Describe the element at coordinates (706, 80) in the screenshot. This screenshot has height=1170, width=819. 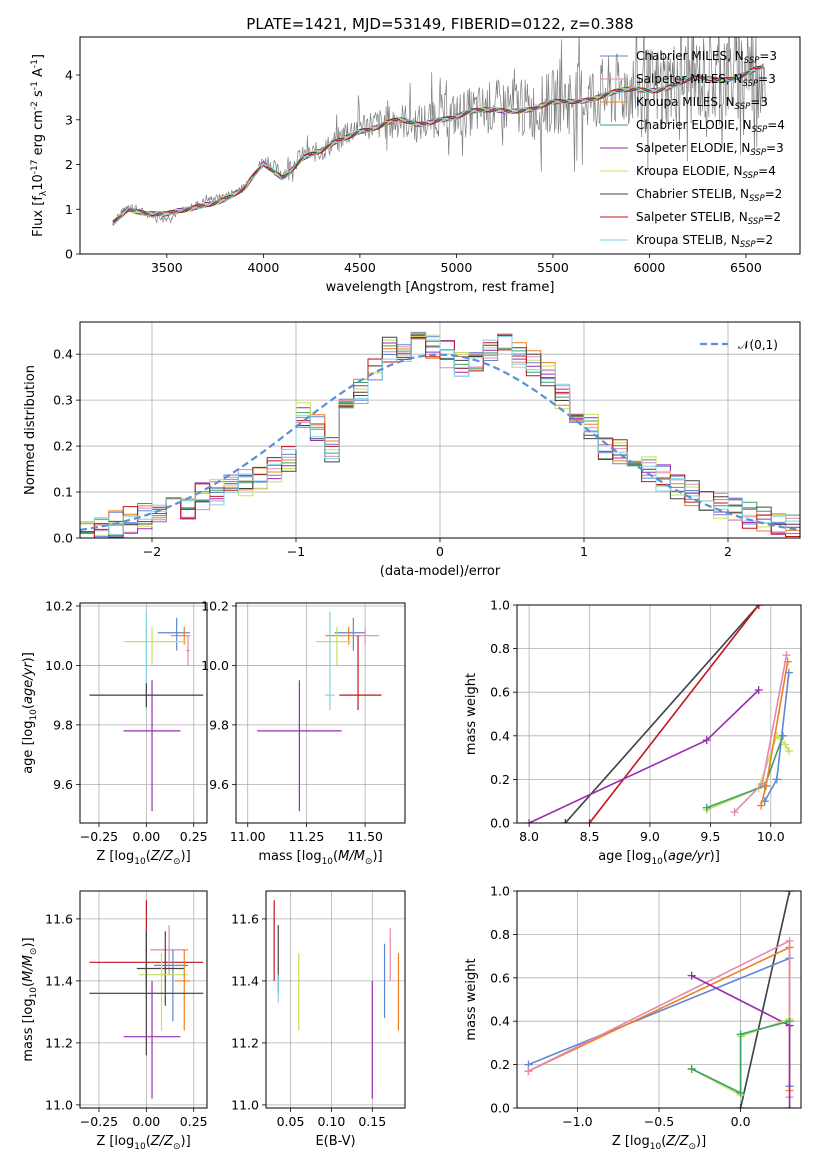
I see `legend-label: Salpeter MILES, NSSP=3` at that location.